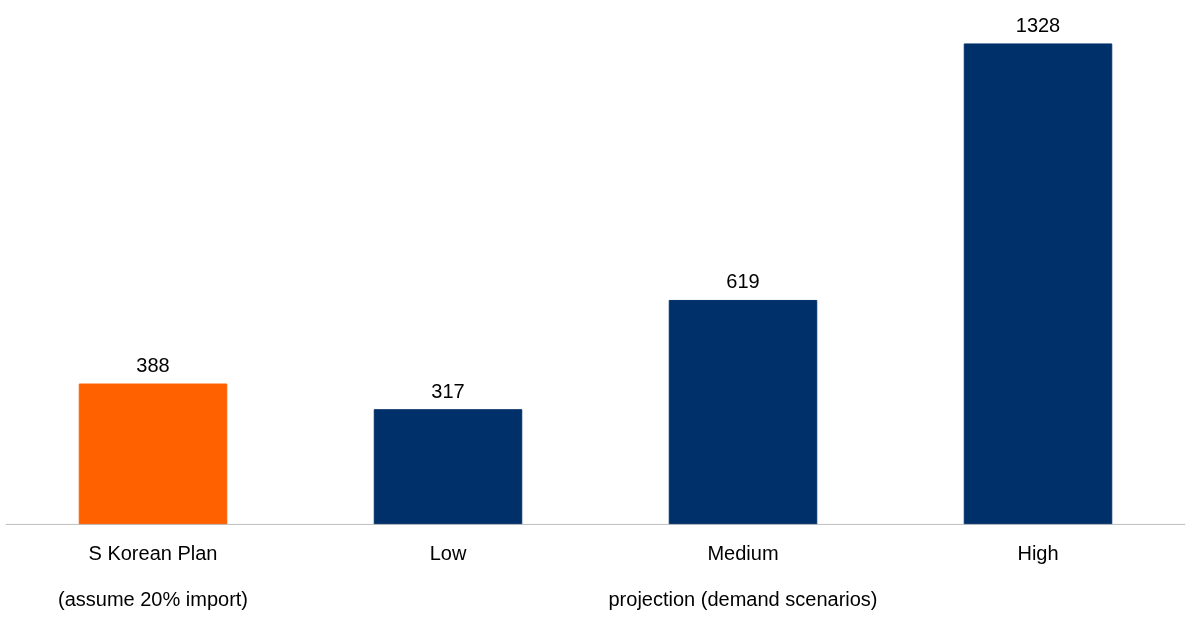 This screenshot has width=1197, height=630. What do you see at coordinates (743, 281) in the screenshot?
I see `data-label: 619` at bounding box center [743, 281].